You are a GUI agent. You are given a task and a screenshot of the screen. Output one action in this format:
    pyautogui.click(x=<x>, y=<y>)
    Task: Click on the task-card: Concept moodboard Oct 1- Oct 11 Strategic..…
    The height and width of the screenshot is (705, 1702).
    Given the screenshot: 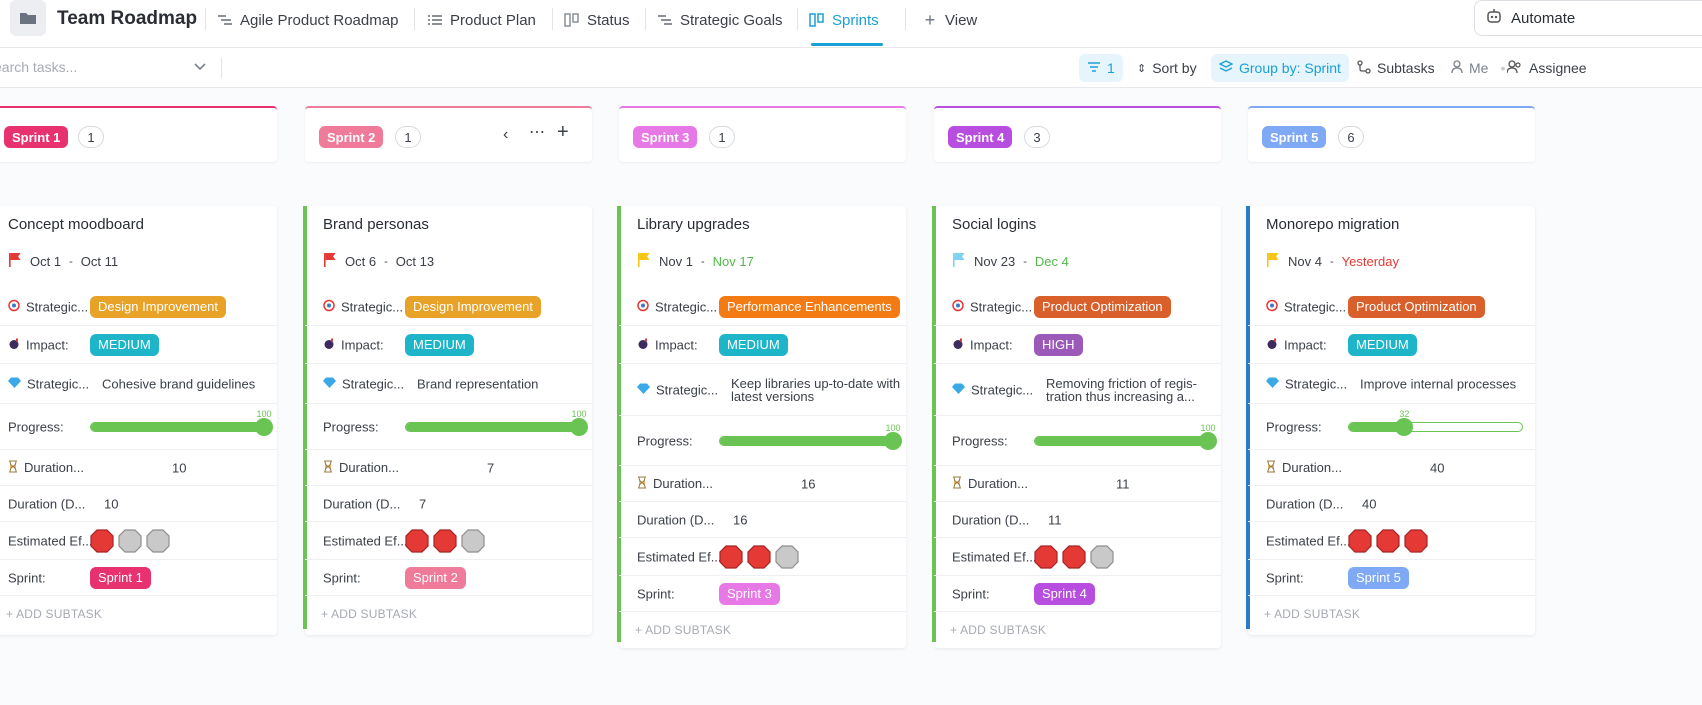 What is the action you would take?
    pyautogui.click(x=138, y=420)
    